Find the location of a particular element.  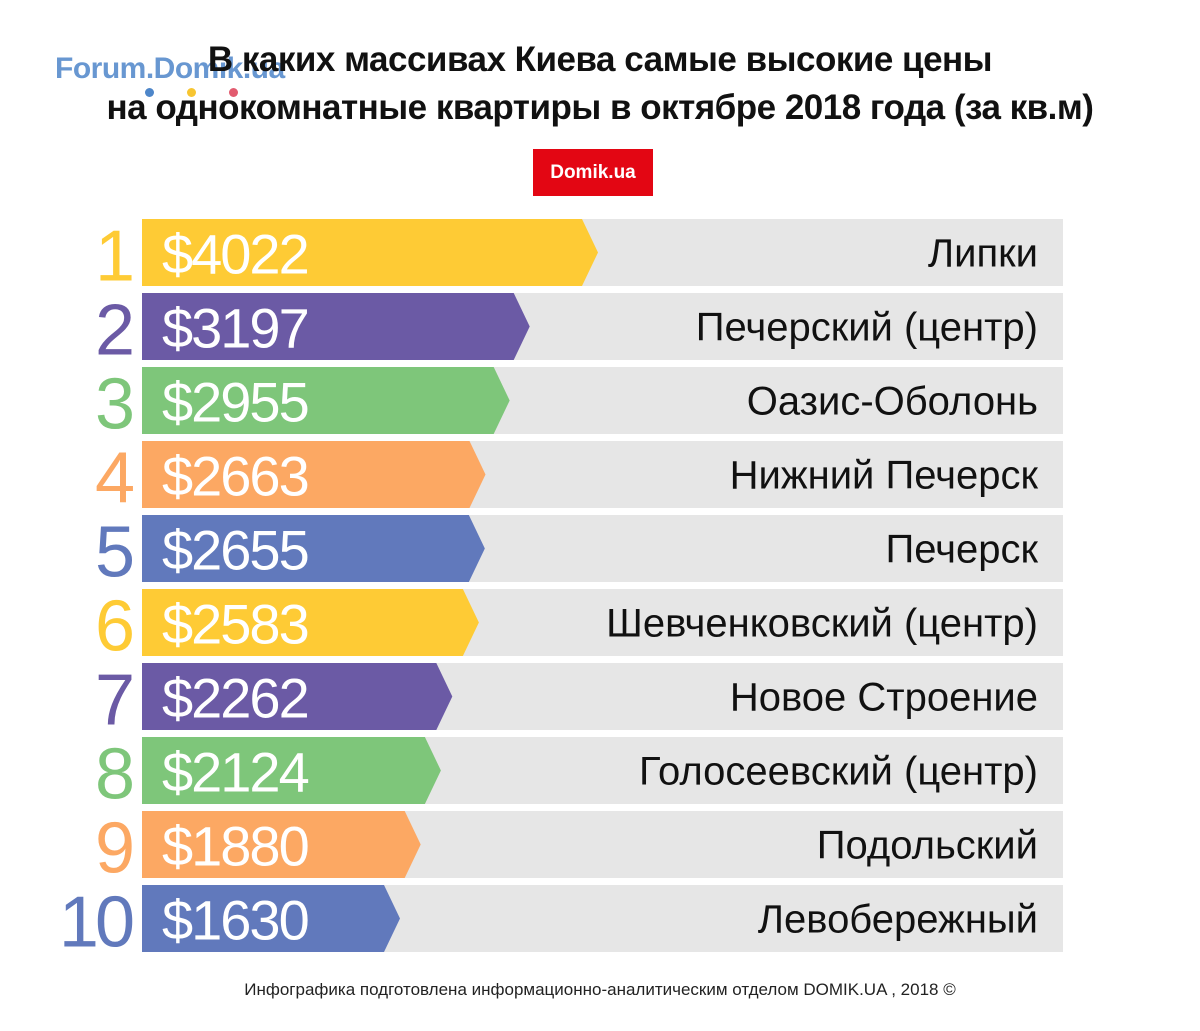

rank-label: 5 is located at coordinates (114, 553).